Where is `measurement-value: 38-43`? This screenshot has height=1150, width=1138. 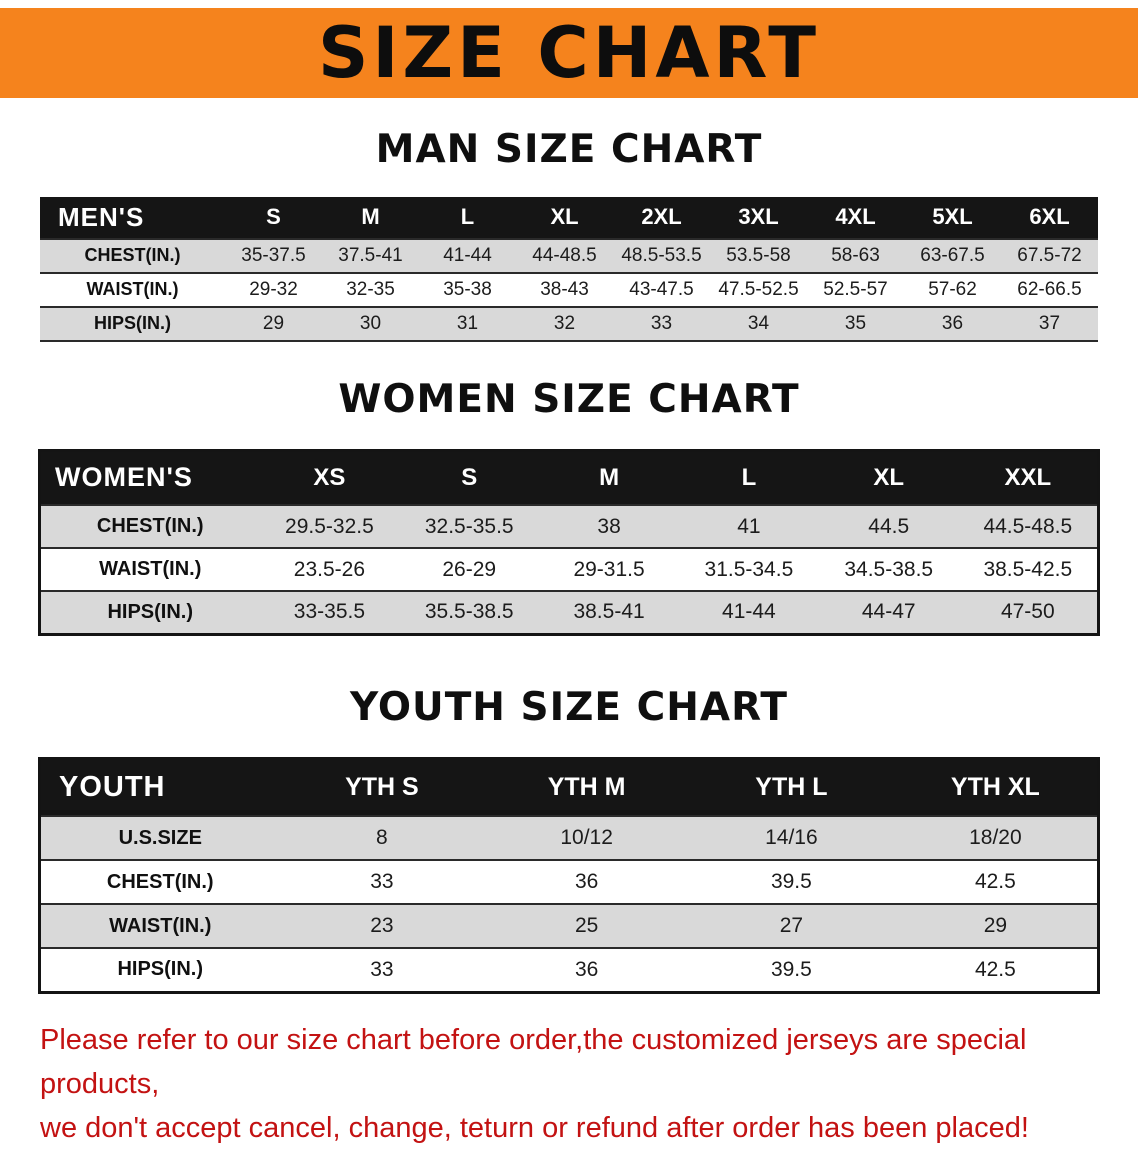 measurement-value: 38-43 is located at coordinates (564, 289).